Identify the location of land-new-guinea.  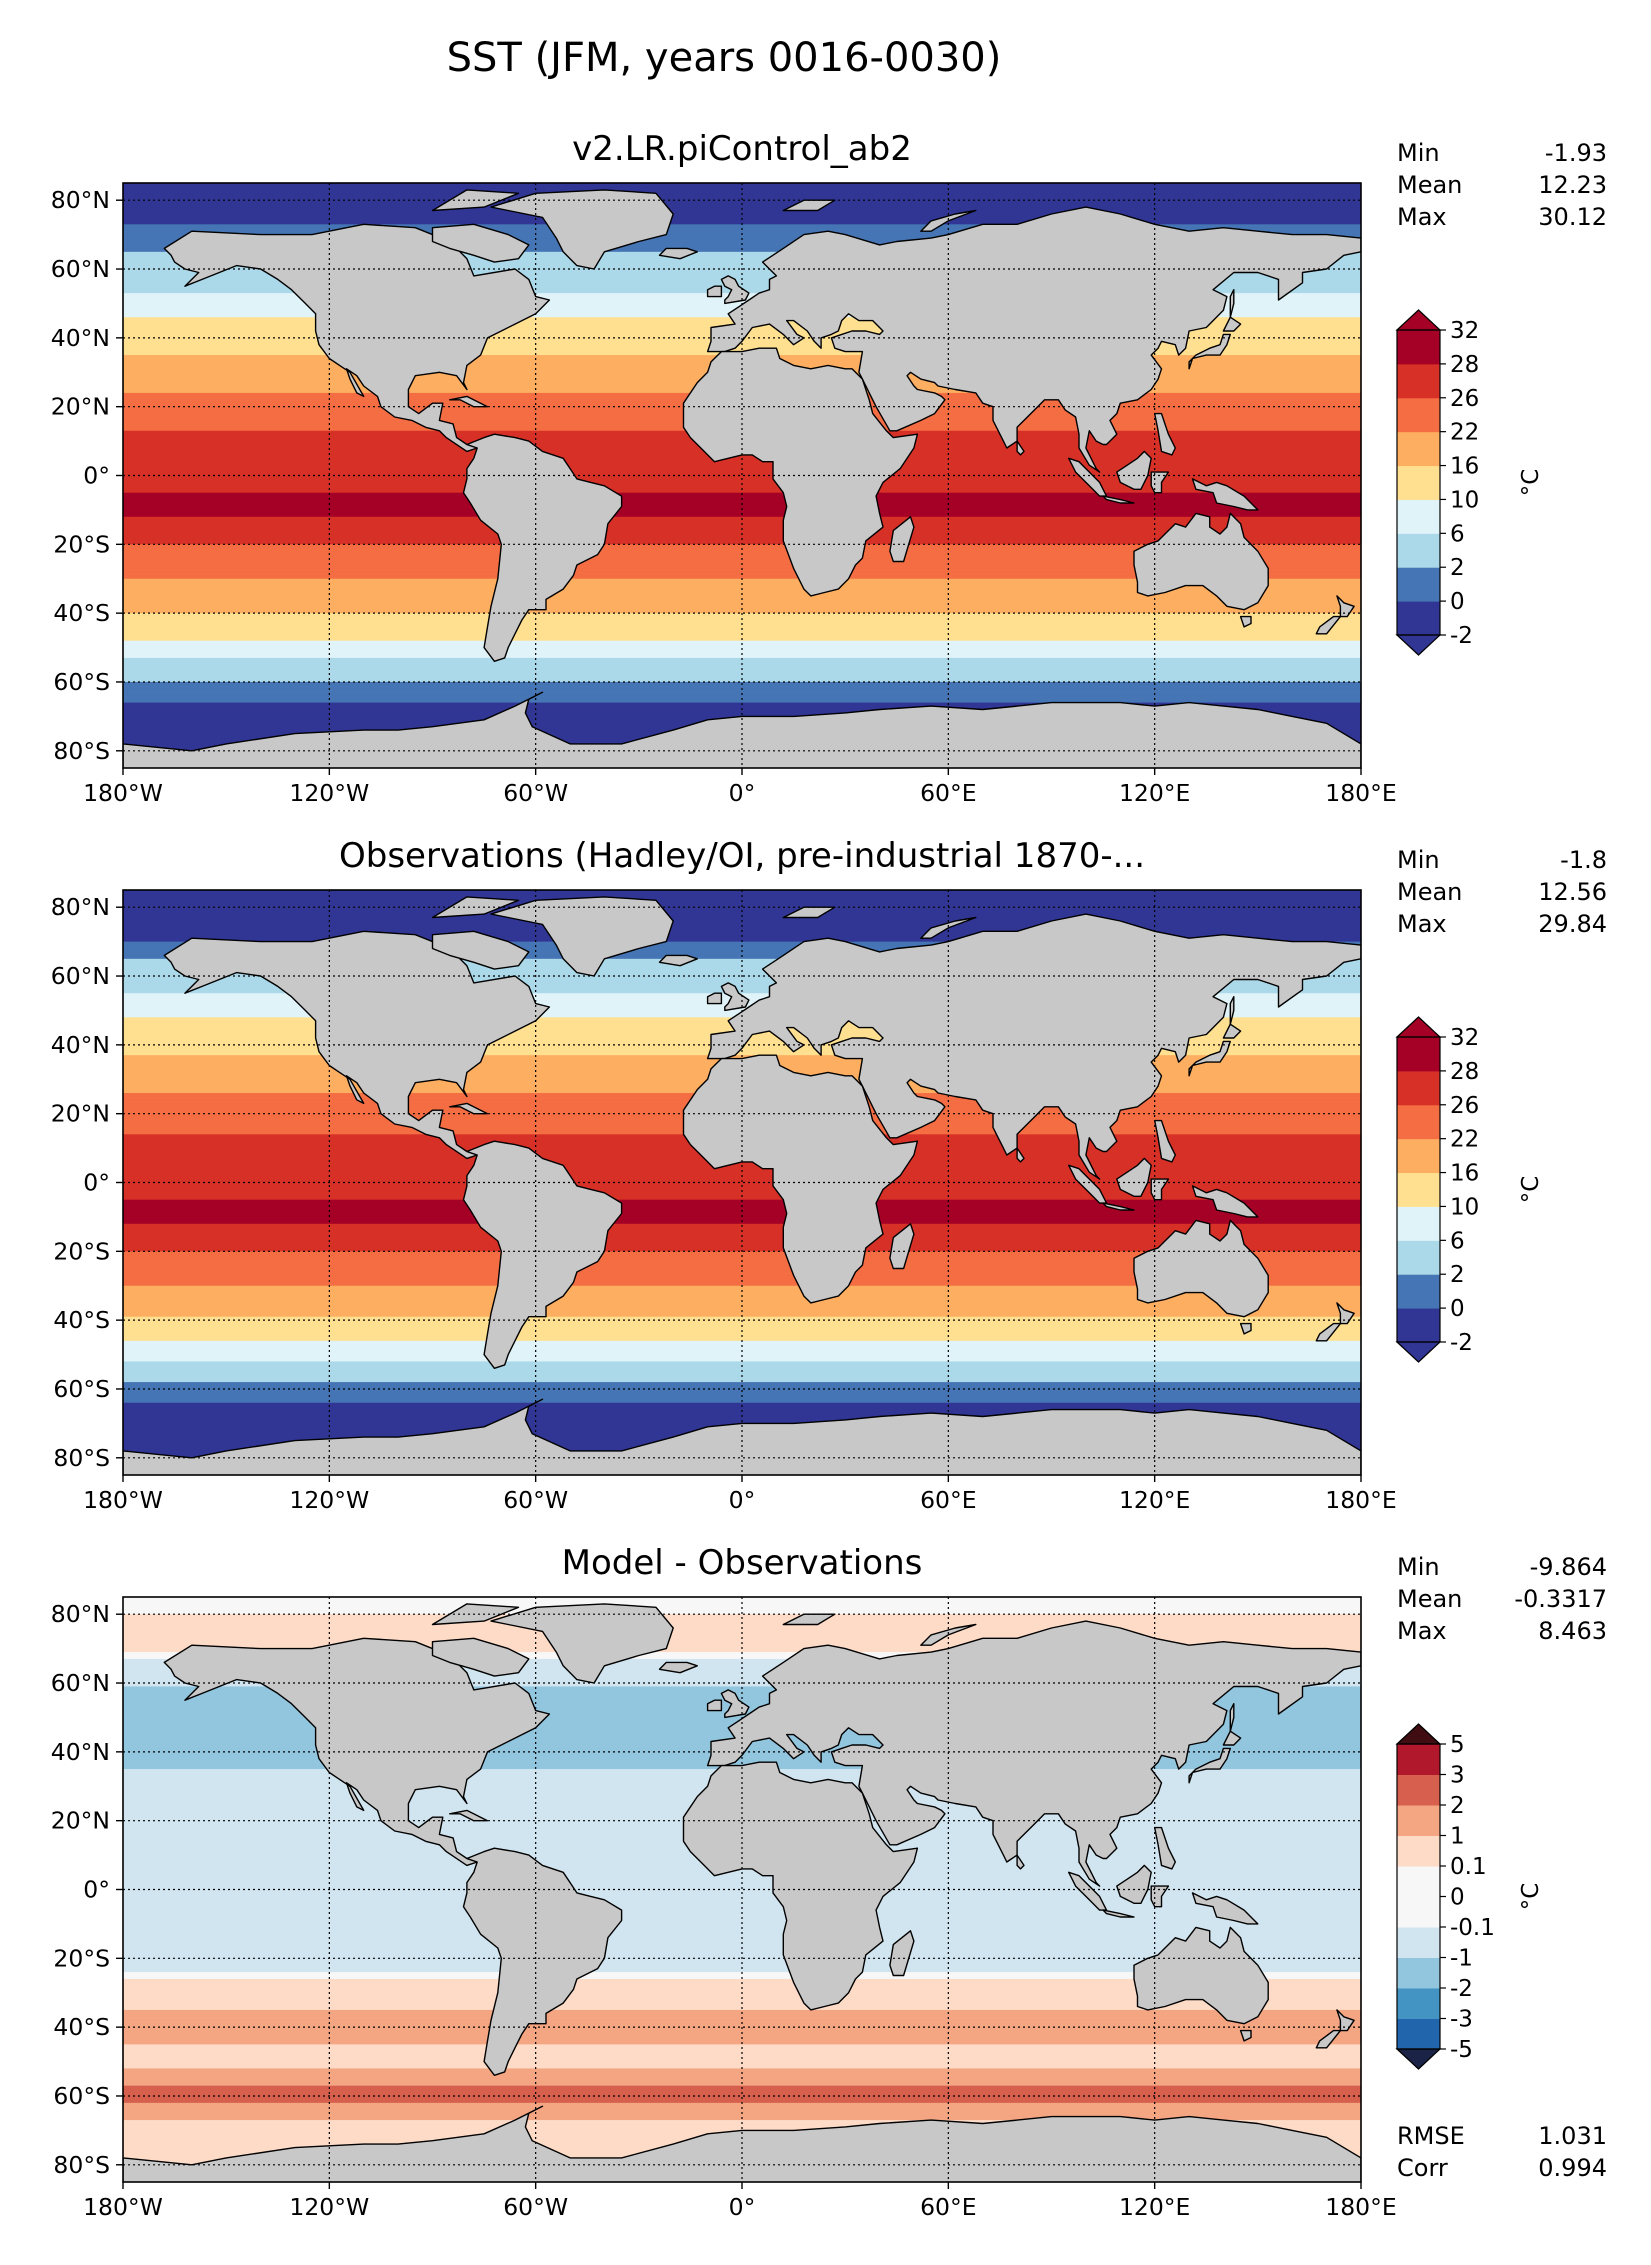
(1225, 1201).